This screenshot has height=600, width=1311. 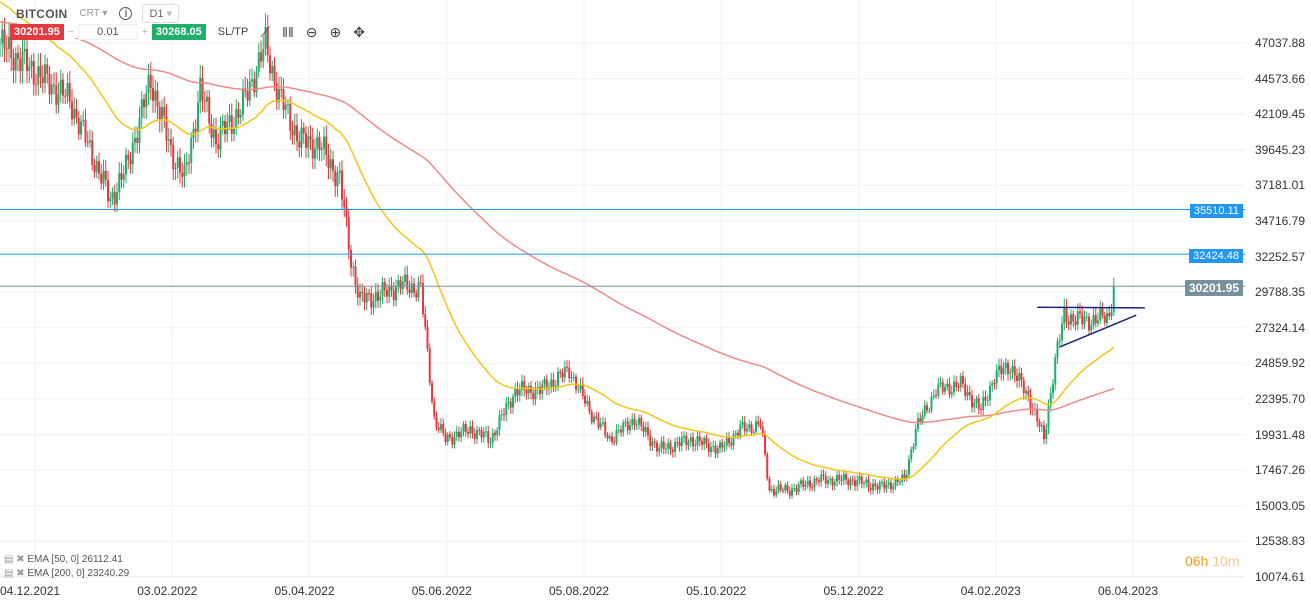 I want to click on x-tick-label: 05.06.2022, so click(x=441, y=591).